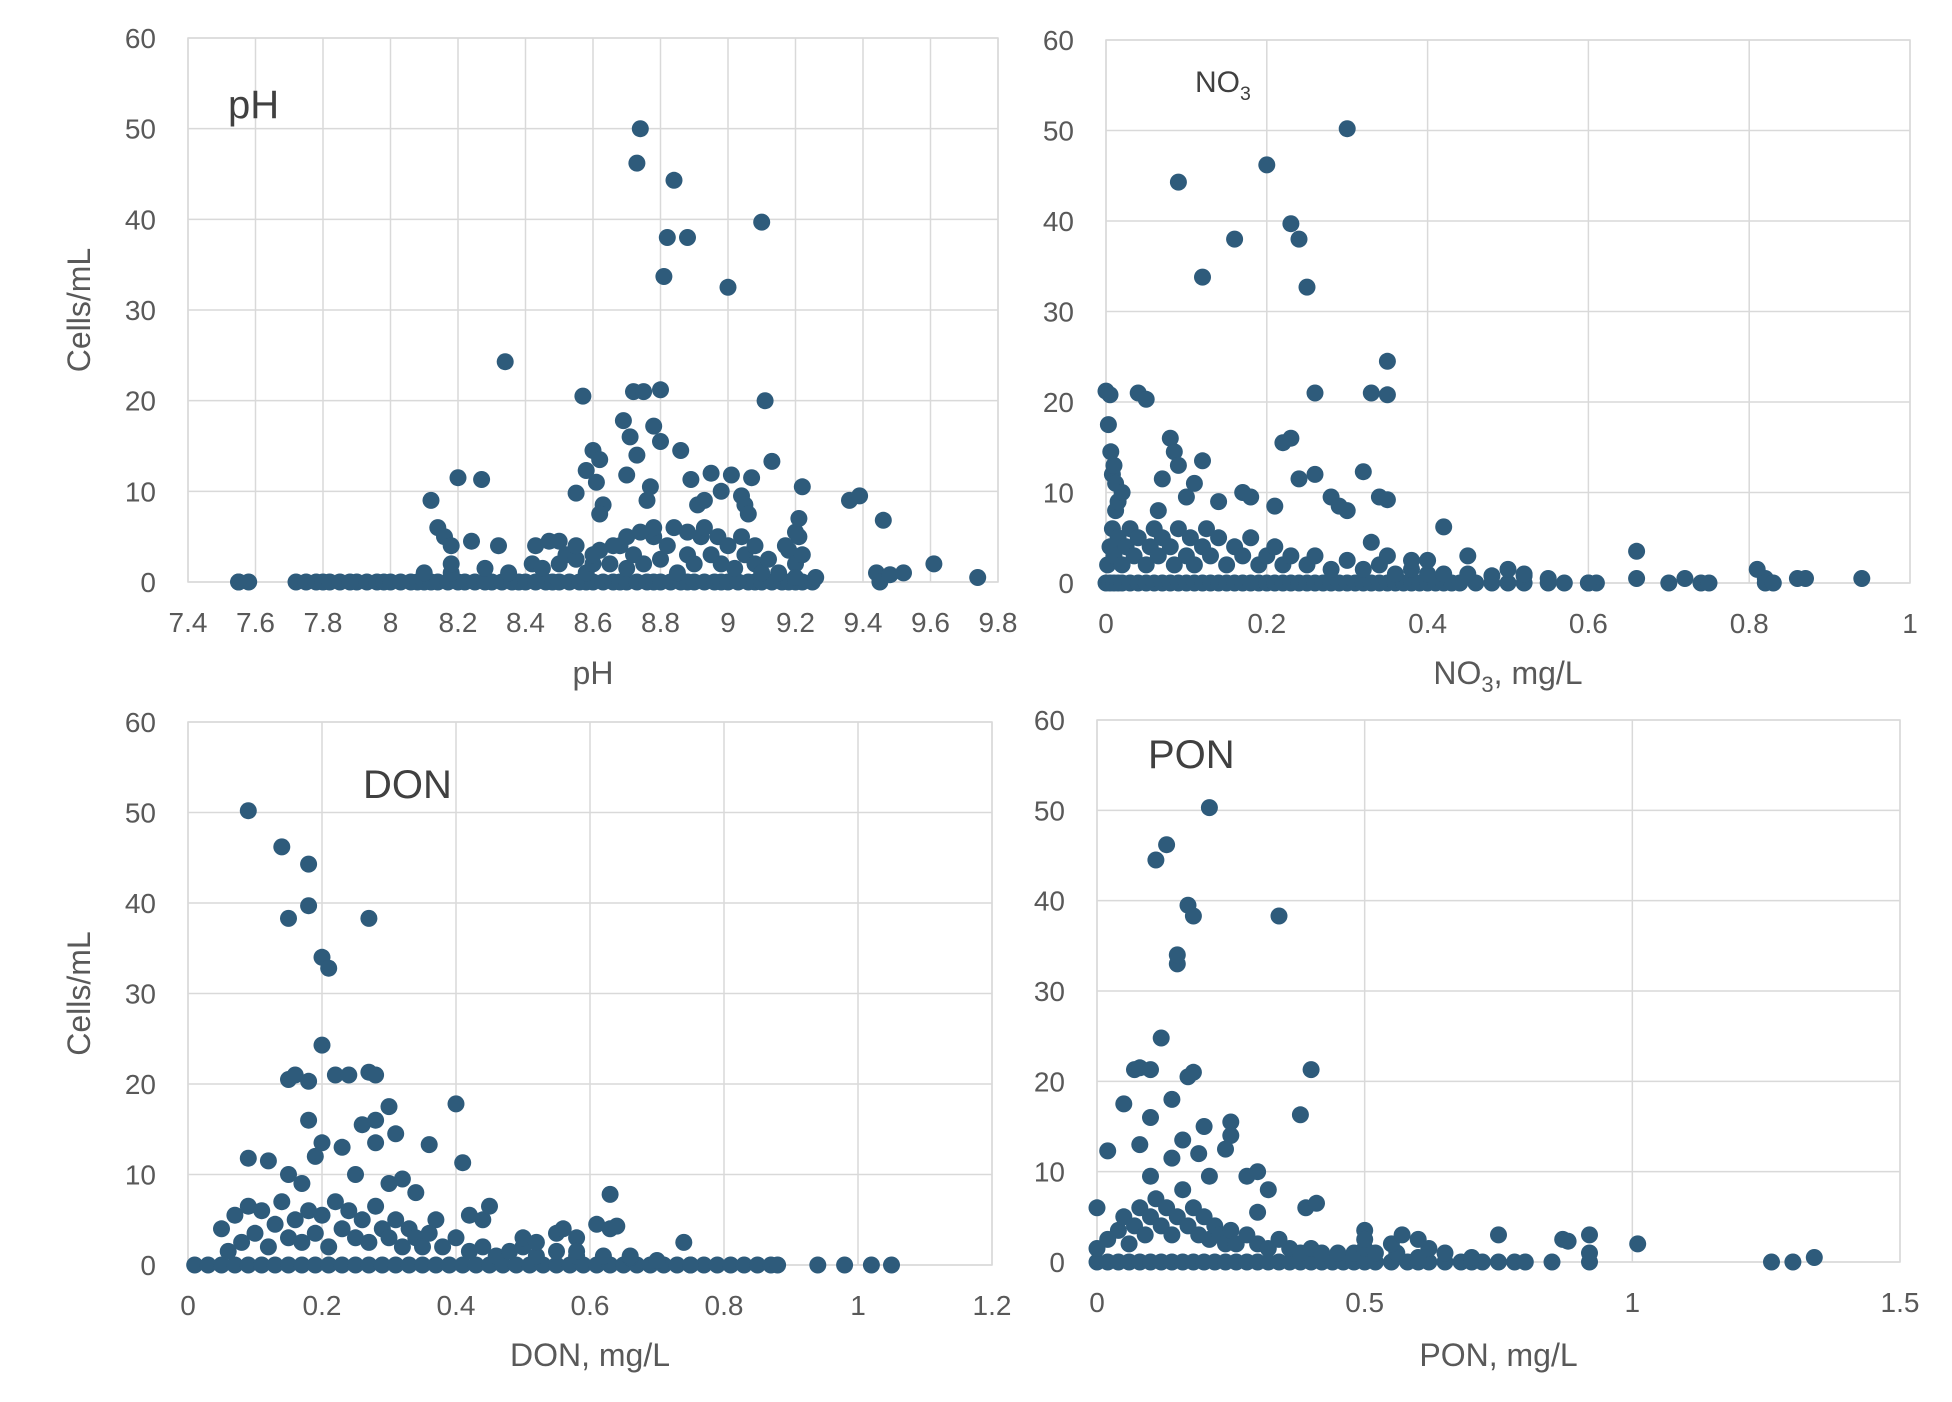 The width and height of the screenshot is (1952, 1402). Describe the element at coordinates (140, 1084) in the screenshot. I see `y-tick-label: 20` at that location.